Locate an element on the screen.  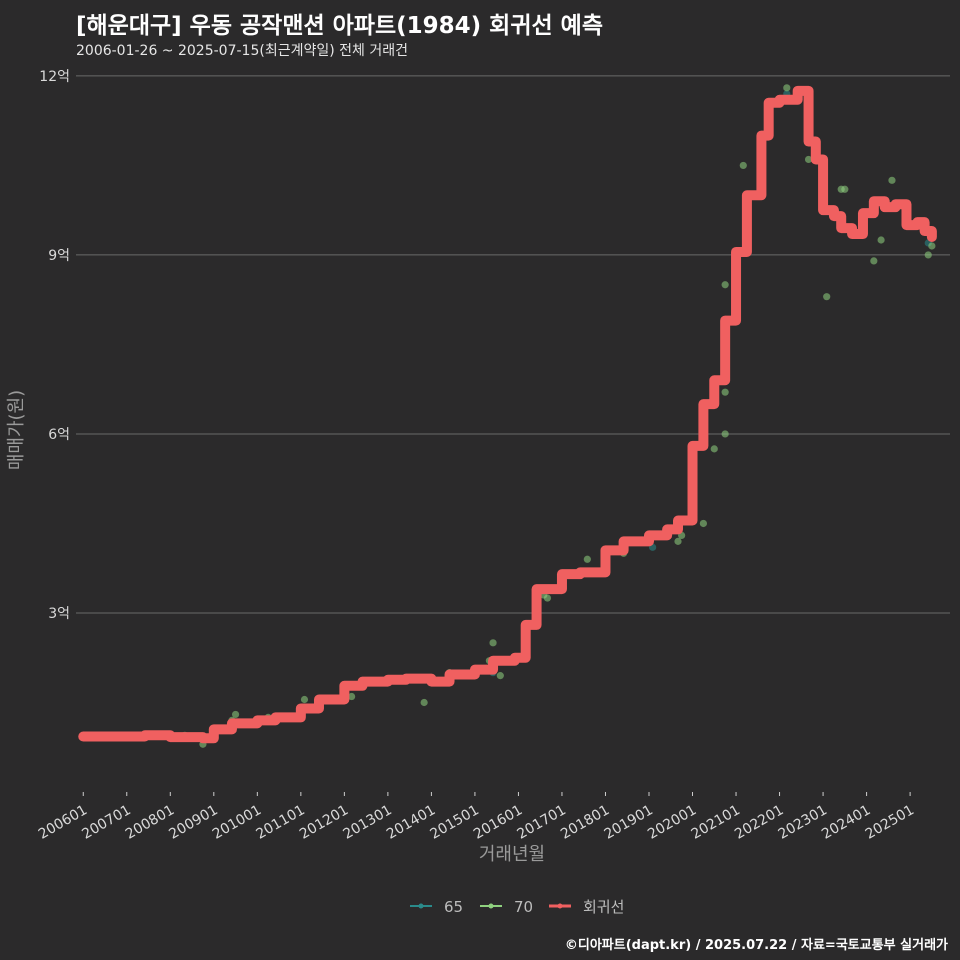
x-tick-label: 202001 is located at coordinates (672, 822).